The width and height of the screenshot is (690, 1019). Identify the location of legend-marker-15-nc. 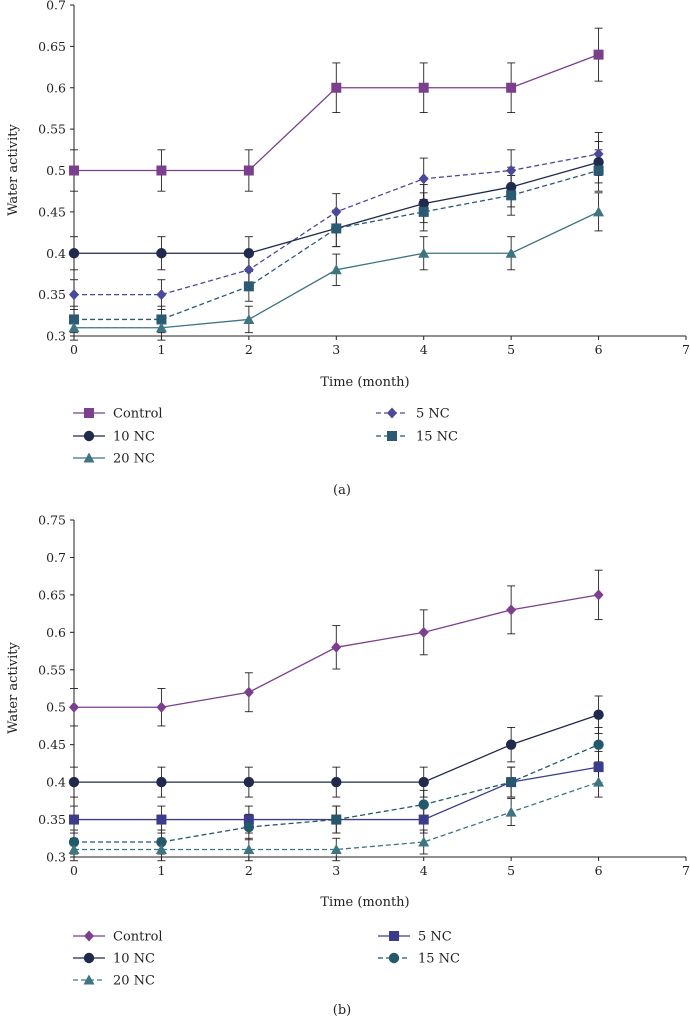
(392, 436).